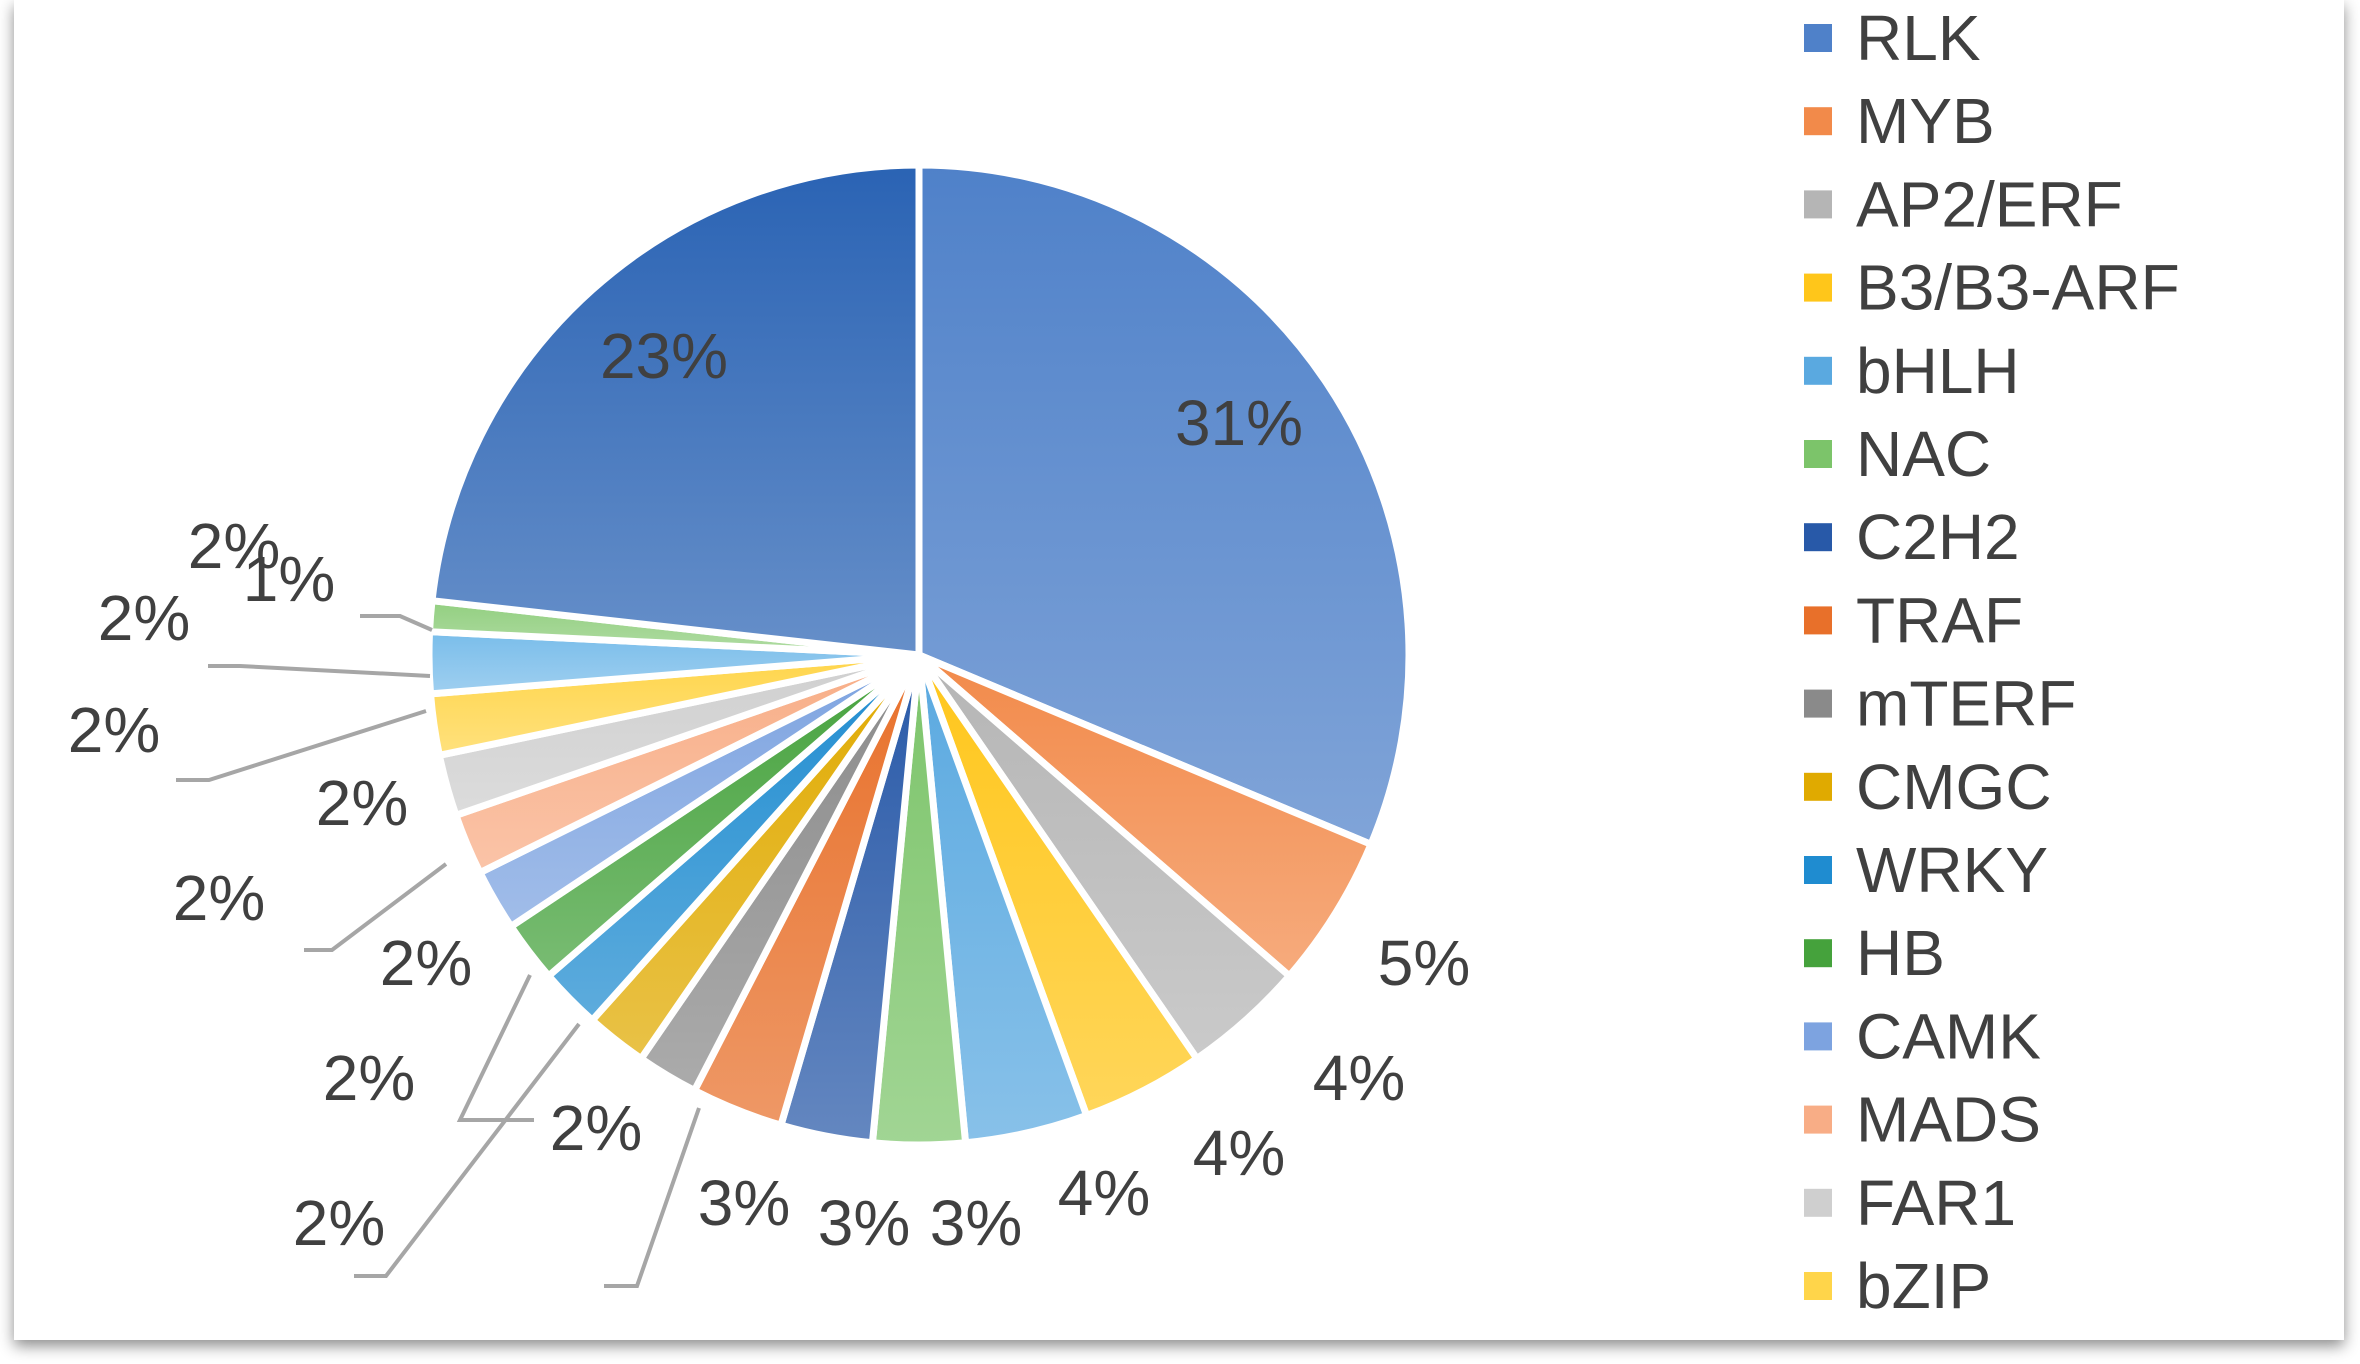 The height and width of the screenshot is (1364, 2360). Describe the element at coordinates (1938, 371) in the screenshot. I see `legend-label: bHLH` at that location.